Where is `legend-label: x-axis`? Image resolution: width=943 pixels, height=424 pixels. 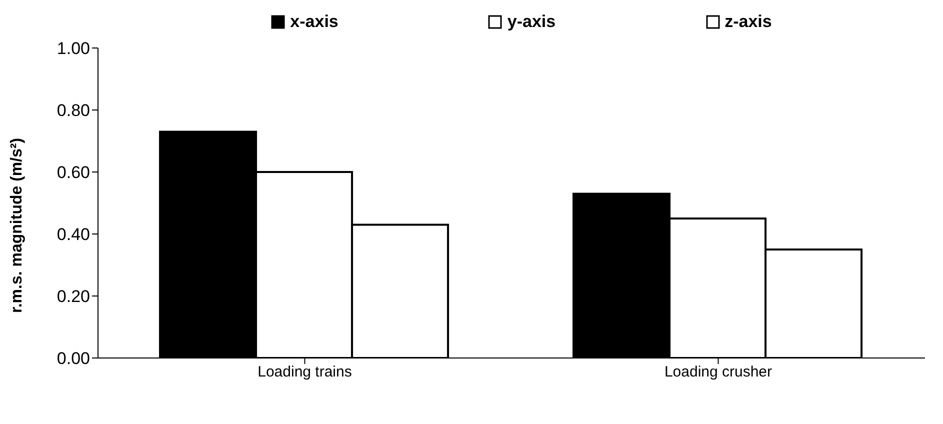 legend-label: x-axis is located at coordinates (314, 22).